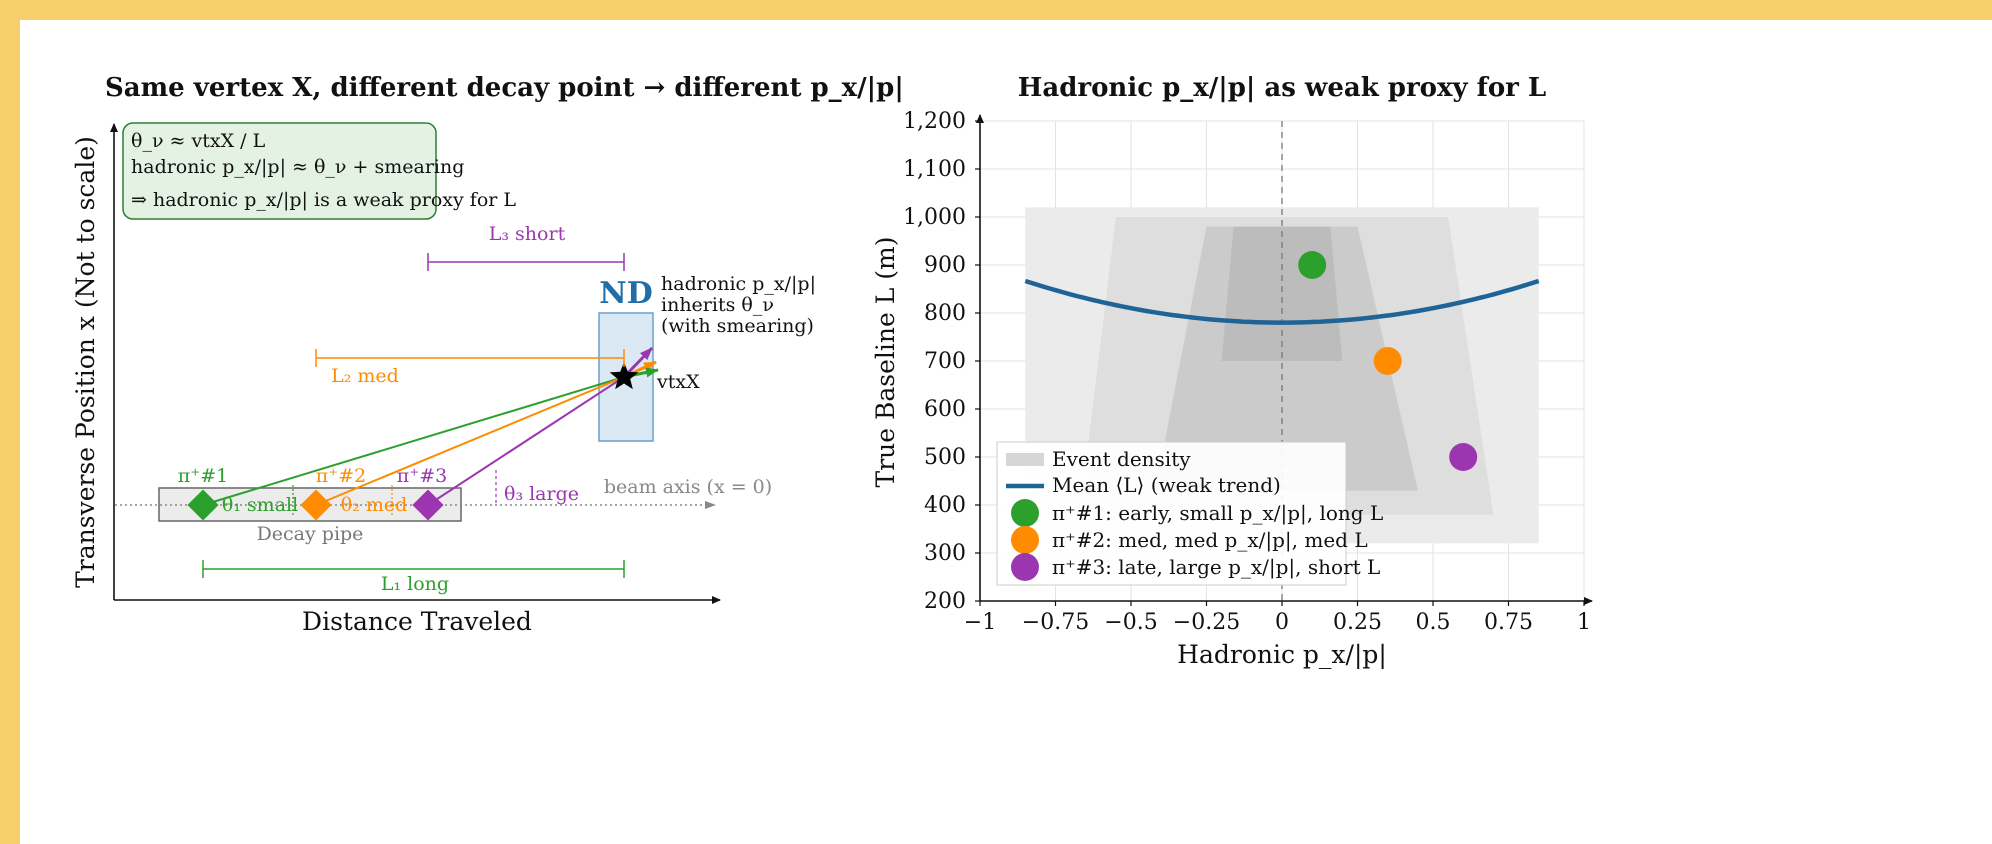 This screenshot has width=1992, height=844. What do you see at coordinates (1357, 622) in the screenshot?
I see `x-tick-label-5: 0.25` at bounding box center [1357, 622].